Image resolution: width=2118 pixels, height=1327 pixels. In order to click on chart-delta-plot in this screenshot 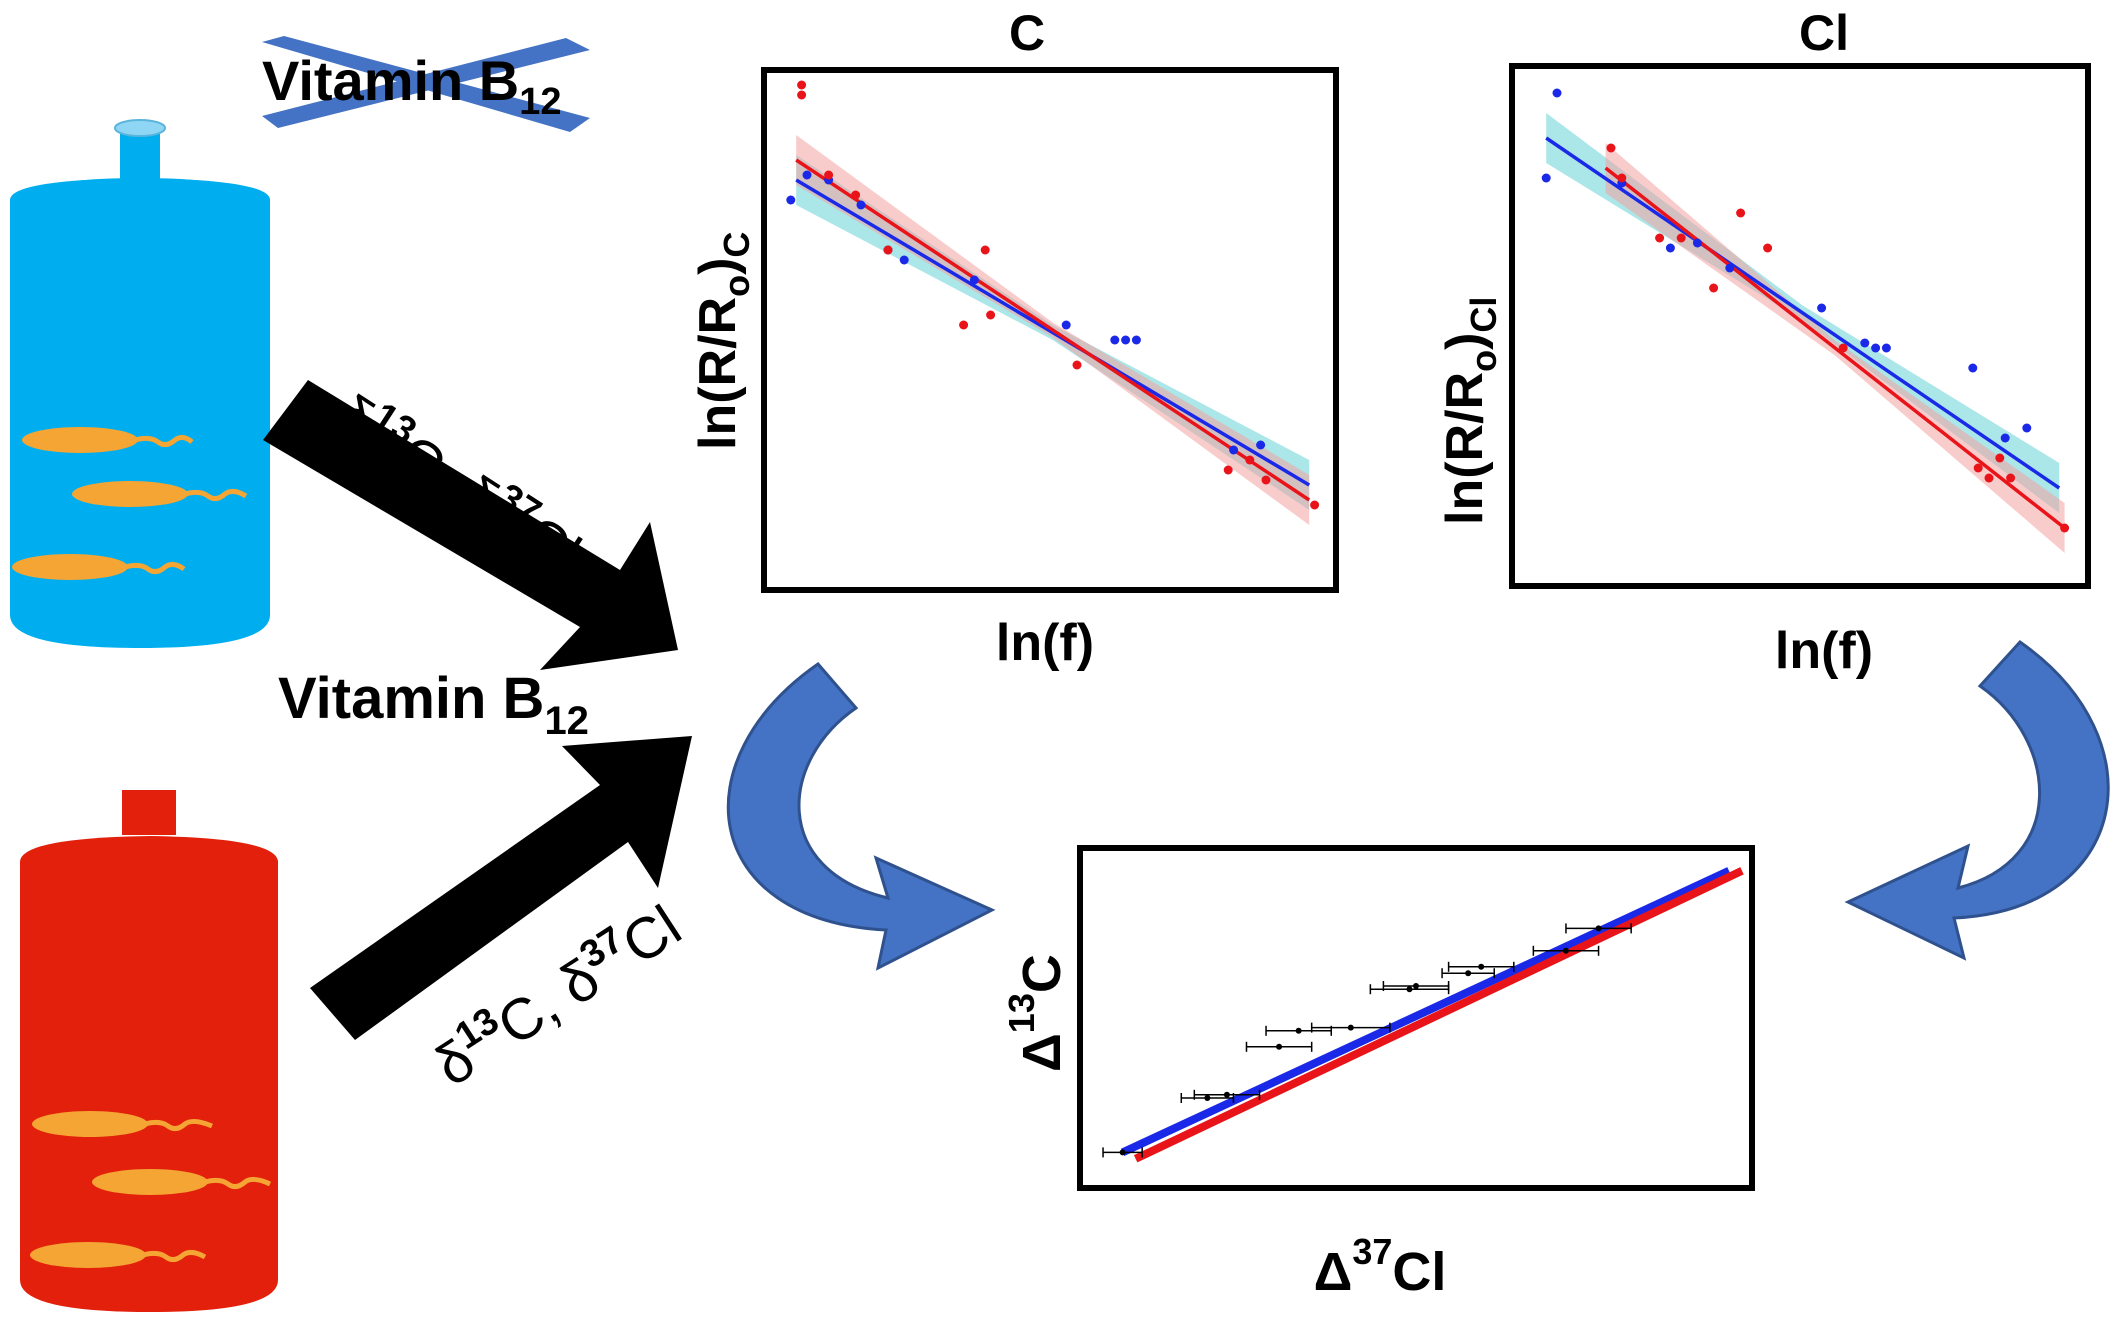, I will do `click(1423, 1015)`.